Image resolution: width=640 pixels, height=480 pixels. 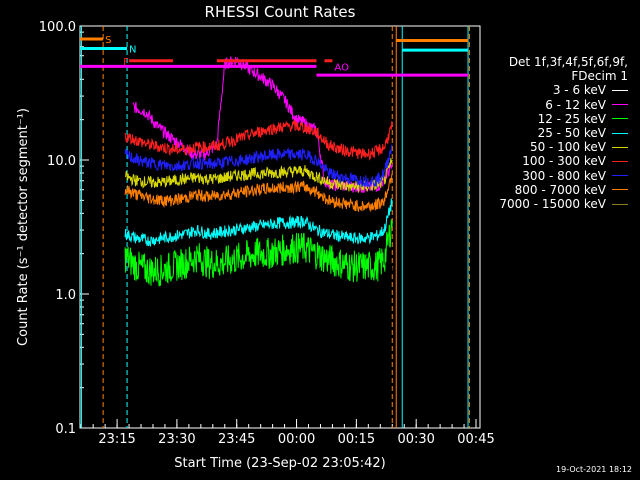 I want to click on legend-entry: 100 - 300 keV, so click(x=553, y=161).